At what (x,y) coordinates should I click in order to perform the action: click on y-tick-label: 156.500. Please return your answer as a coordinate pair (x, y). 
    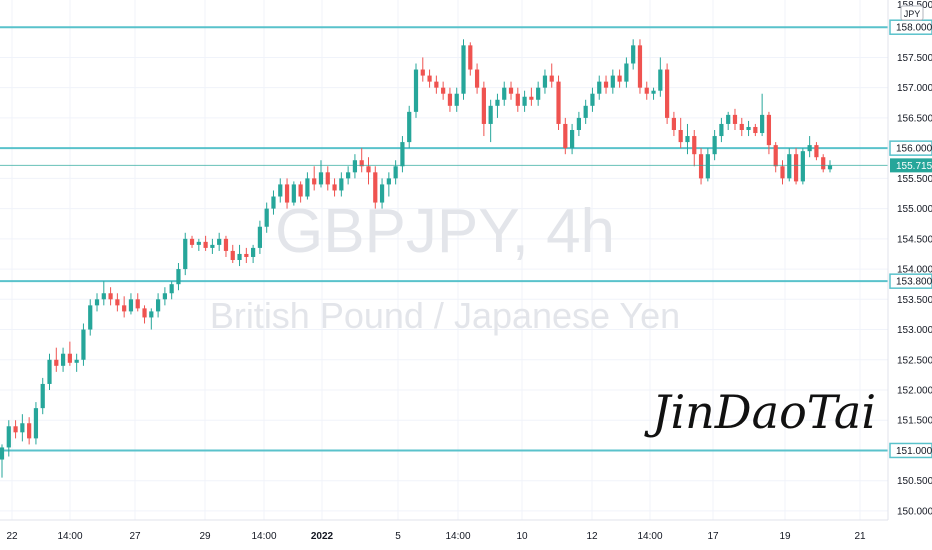
    Looking at the image, I should click on (914, 118).